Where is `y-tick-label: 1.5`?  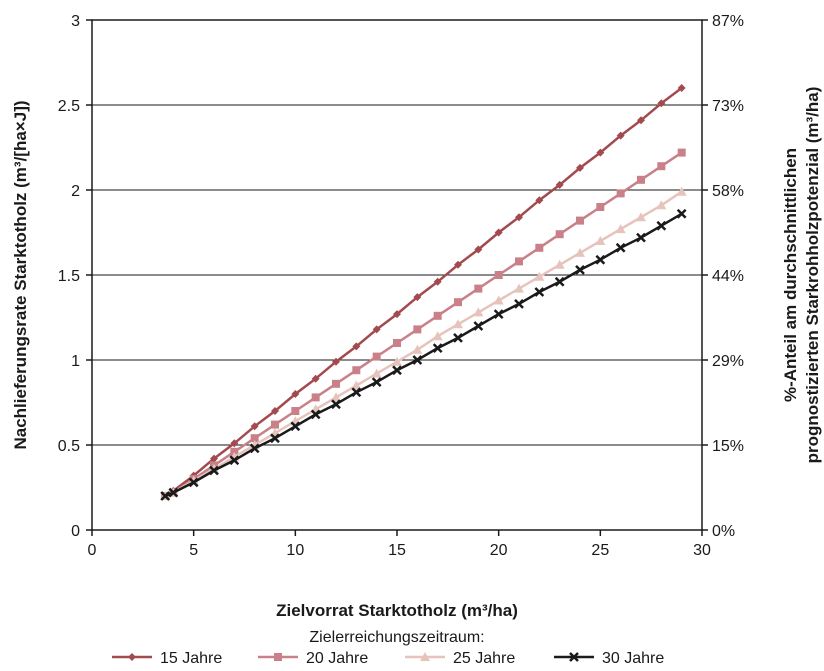
y-tick-label: 1.5 is located at coordinates (69, 276).